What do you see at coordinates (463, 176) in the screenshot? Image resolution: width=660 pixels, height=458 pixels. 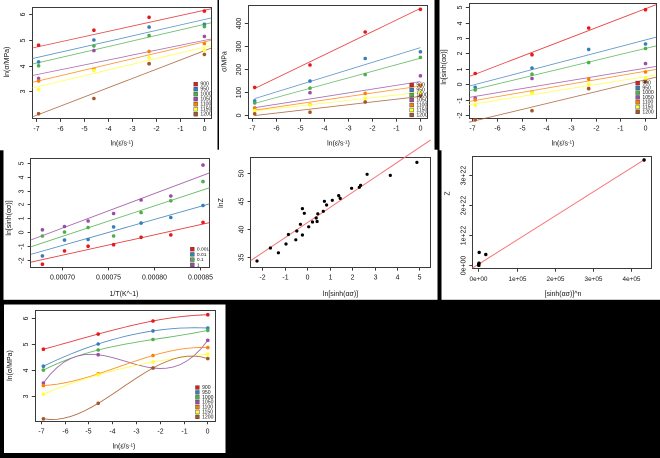 I see `svg-text: 3e+22` at bounding box center [463, 176].